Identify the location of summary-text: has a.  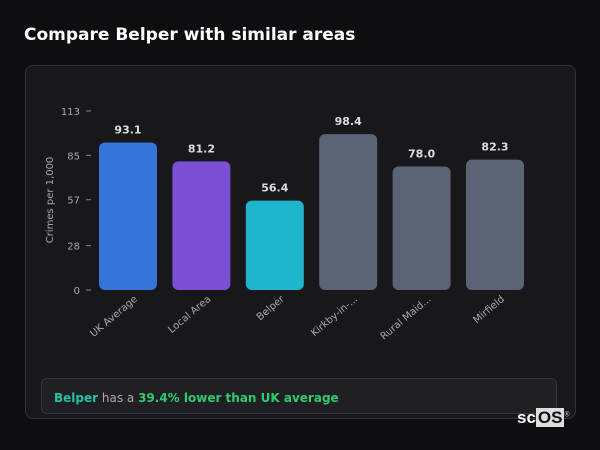
(118, 398).